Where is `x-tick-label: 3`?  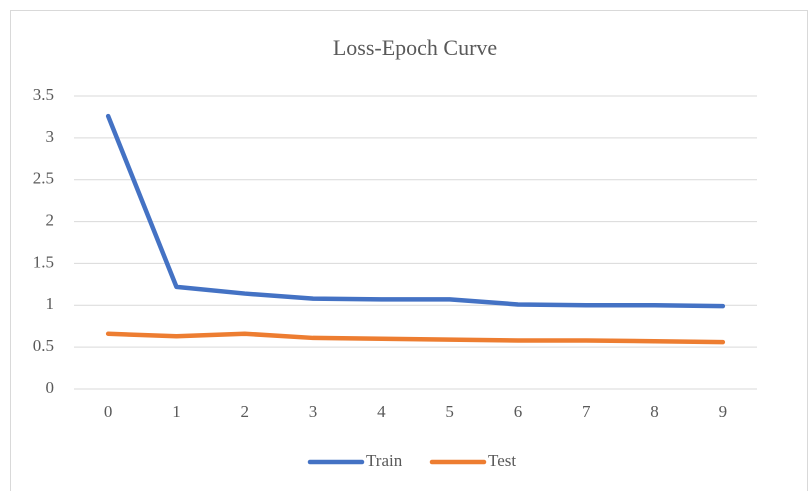
x-tick-label: 3 is located at coordinates (313, 411).